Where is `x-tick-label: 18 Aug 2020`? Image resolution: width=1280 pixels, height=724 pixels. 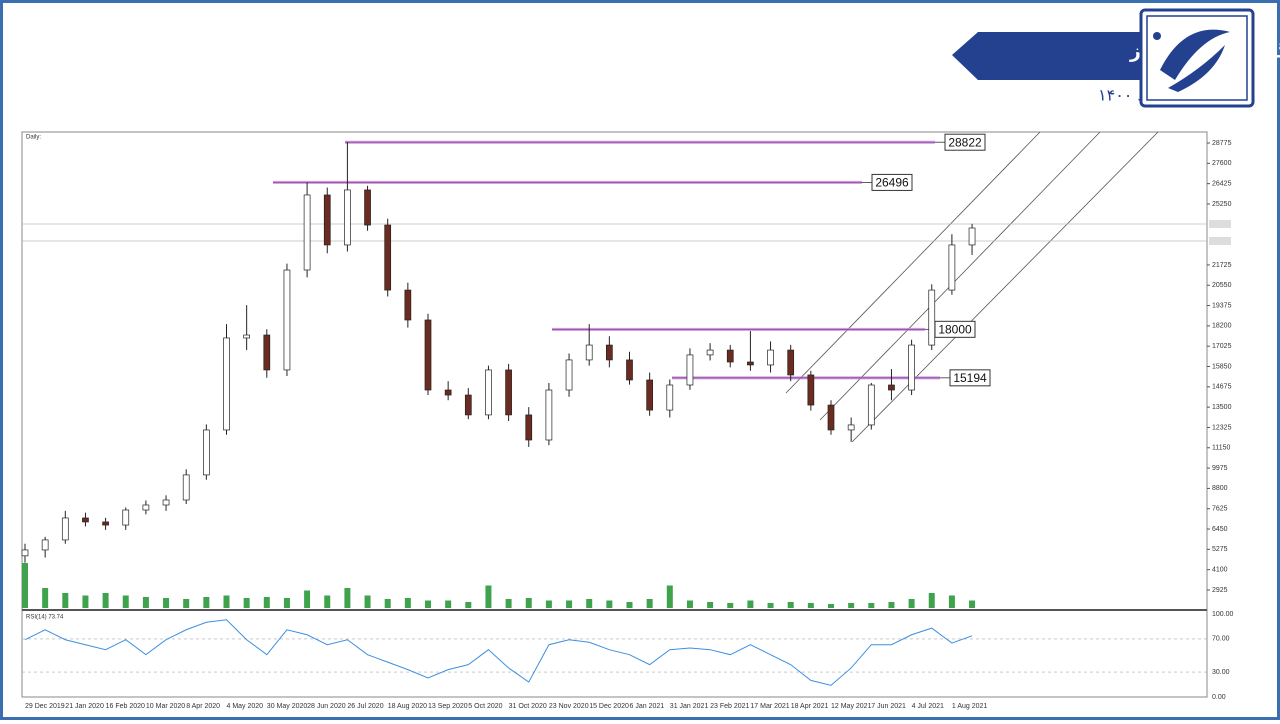
x-tick-label: 18 Aug 2020 is located at coordinates (407, 706).